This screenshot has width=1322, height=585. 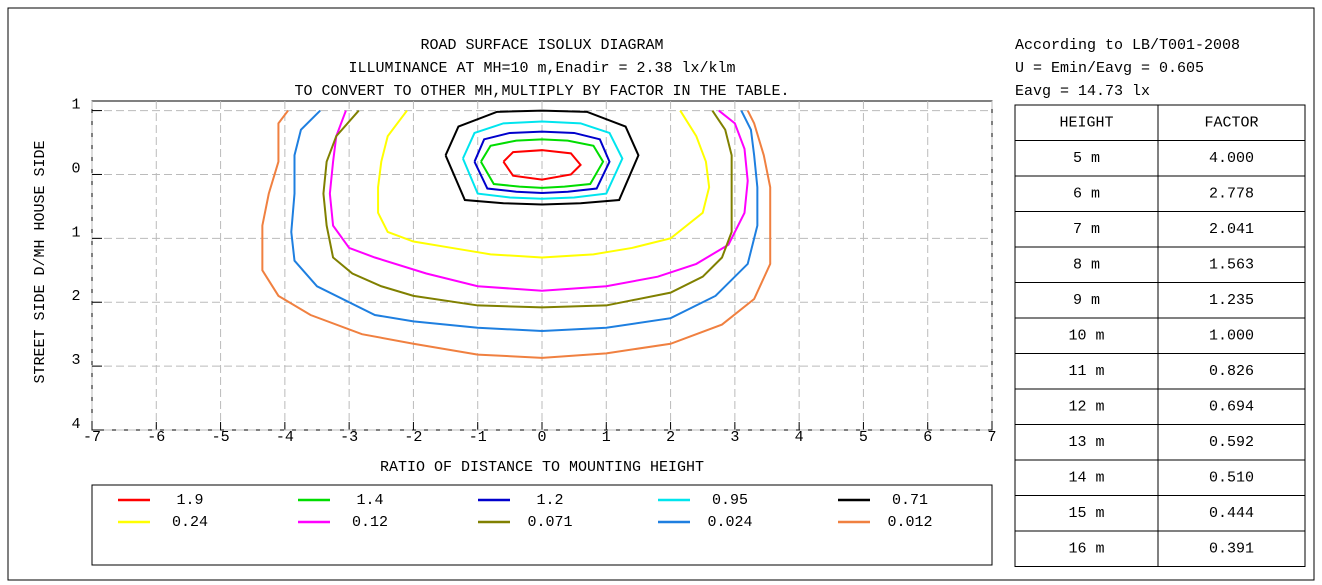 I want to click on x-tick-label: 3, so click(x=734, y=437).